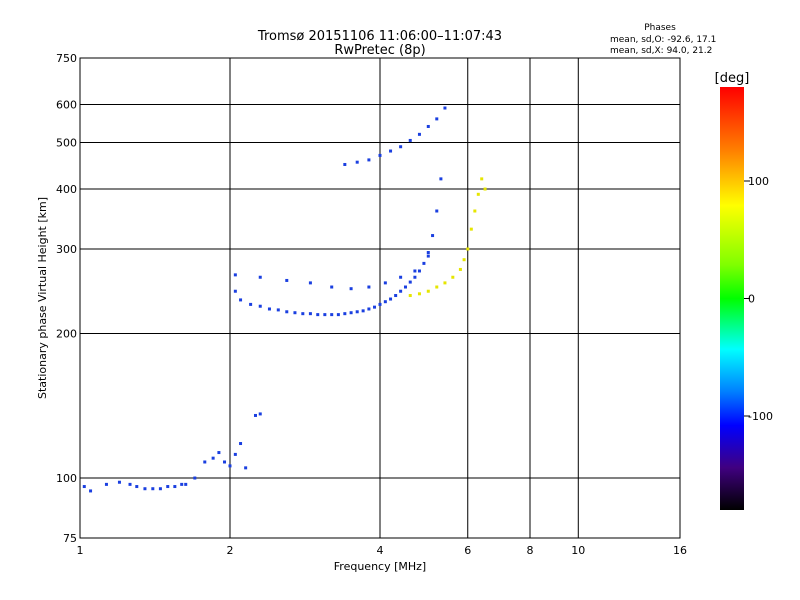  What do you see at coordinates (70, 538) in the screenshot?
I see `y-tick-label: 75` at bounding box center [70, 538].